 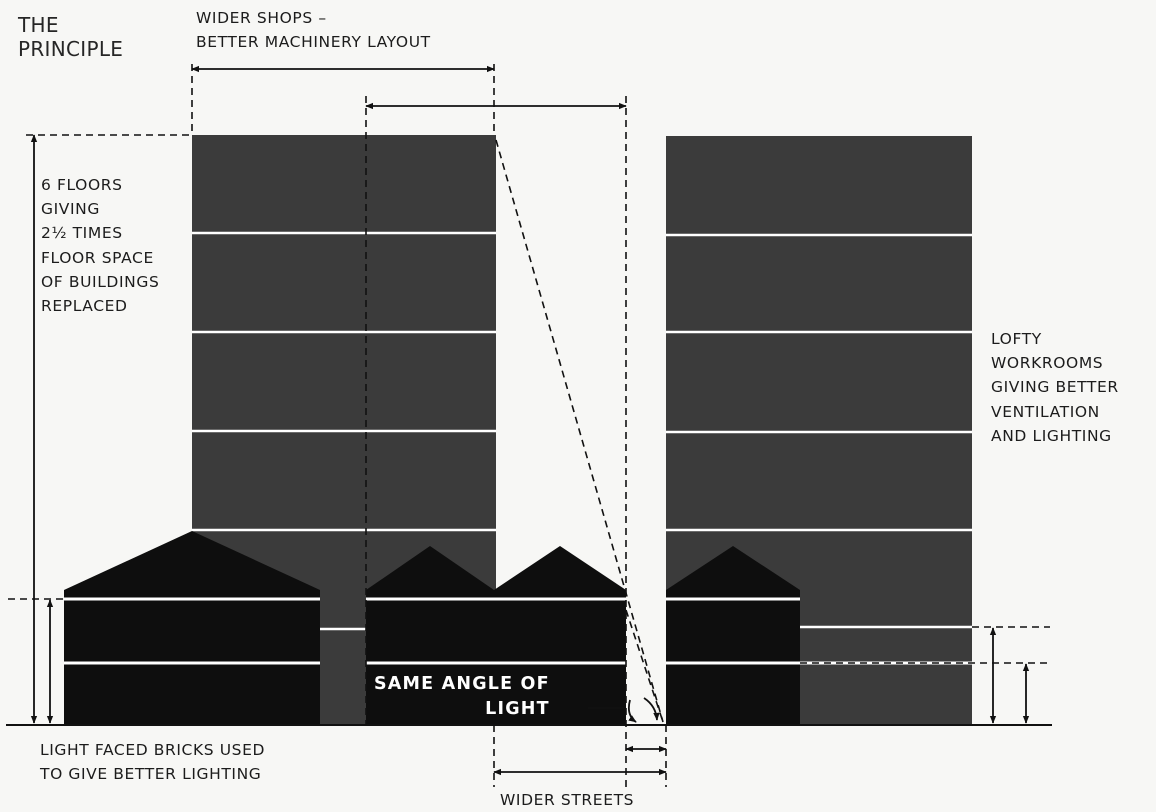 What do you see at coordinates (632, 711) in the screenshot?
I see `angle-arc-old` at bounding box center [632, 711].